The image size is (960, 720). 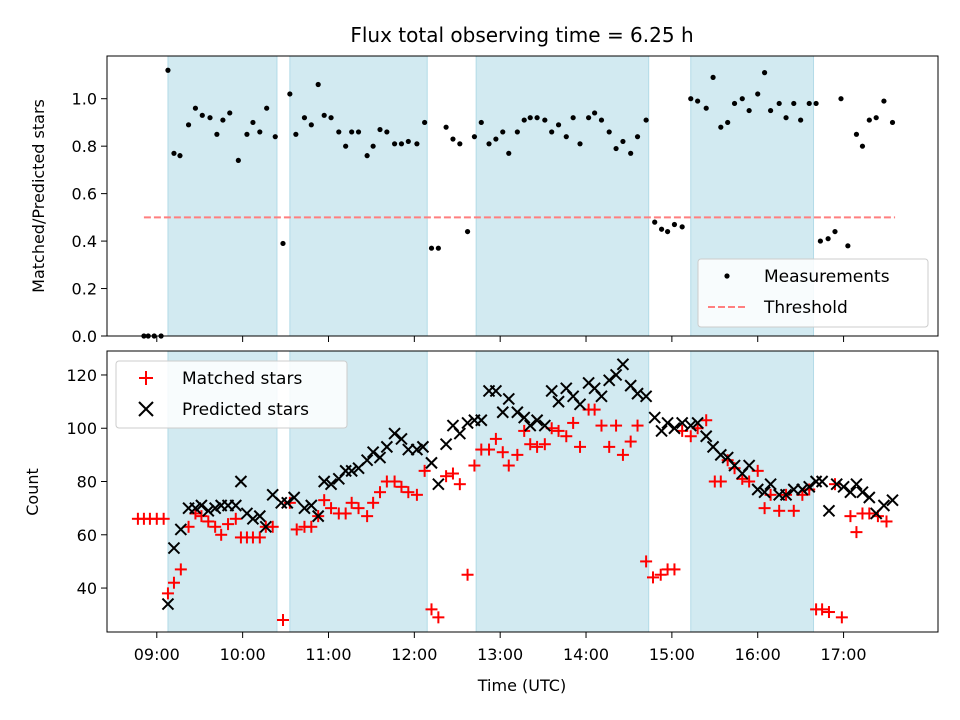 I want to click on bot-x-tick-label-7: 16:00, so click(x=758, y=654).